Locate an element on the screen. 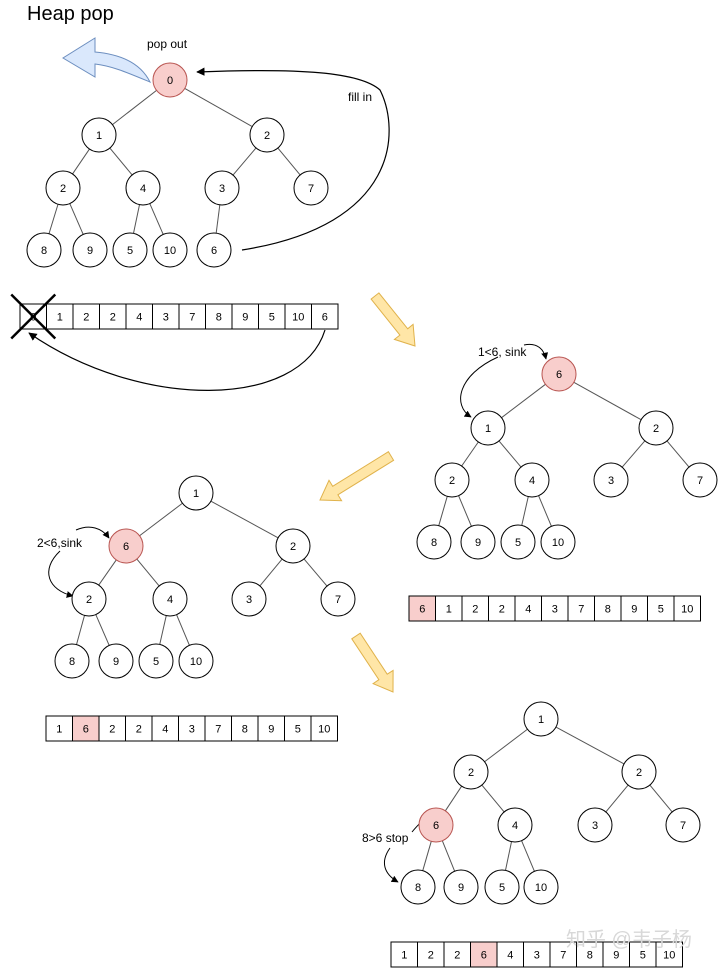  array-step3: 1 2 2 6 4 3 7 8 9 5 10 is located at coordinates (536, 954).